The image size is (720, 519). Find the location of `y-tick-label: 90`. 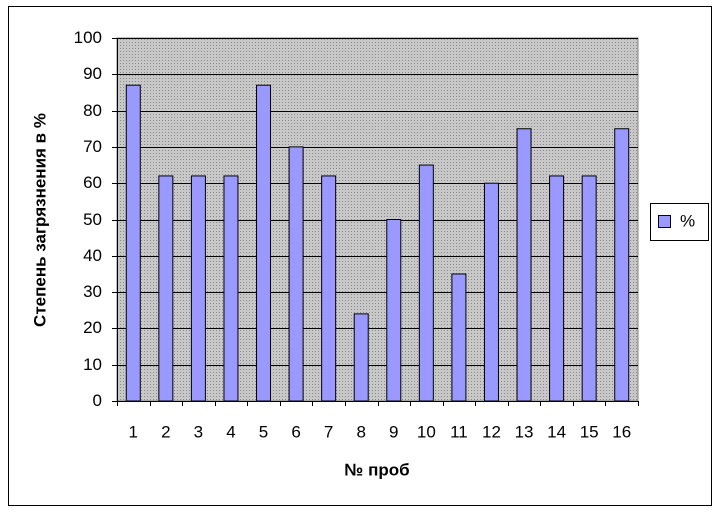

y-tick-label: 90 is located at coordinates (92, 73).